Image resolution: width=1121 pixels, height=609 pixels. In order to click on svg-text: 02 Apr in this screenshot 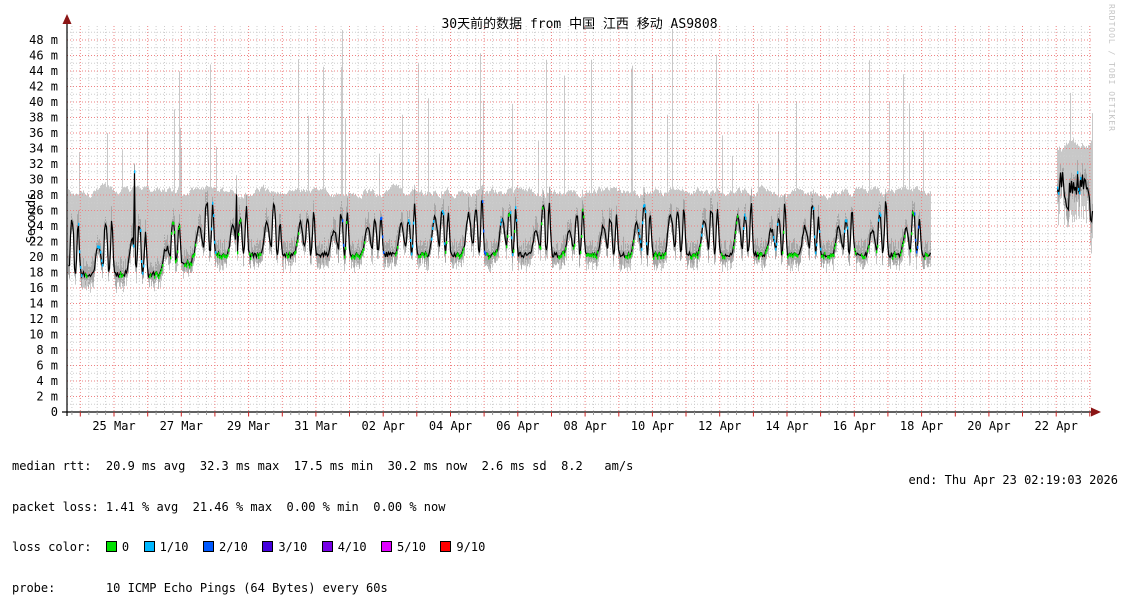, I will do `click(383, 426)`.